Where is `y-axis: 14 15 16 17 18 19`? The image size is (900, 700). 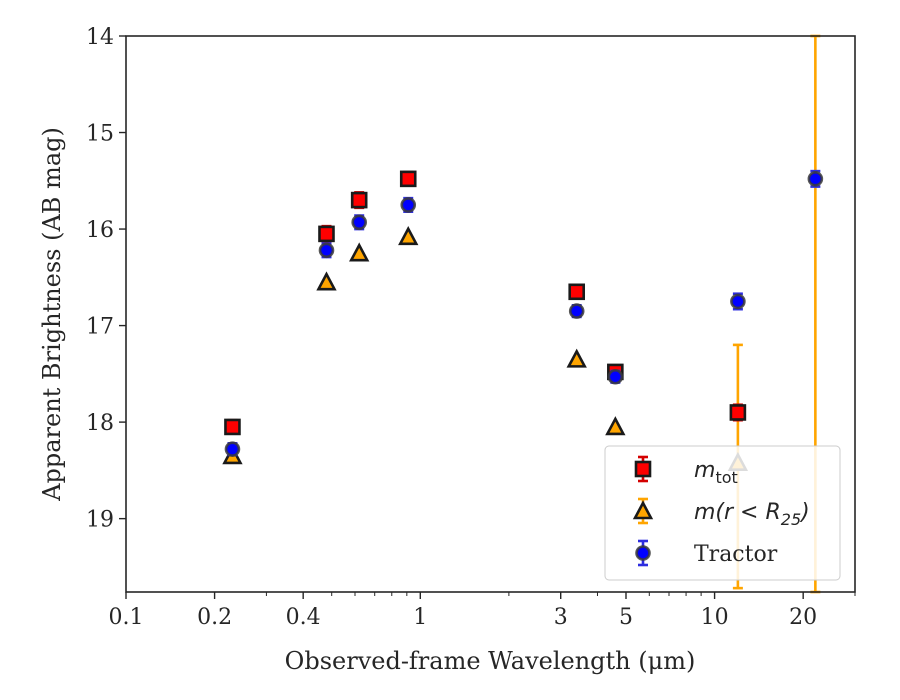 y-axis: 14 15 16 17 18 19 is located at coordinates (106, 279).